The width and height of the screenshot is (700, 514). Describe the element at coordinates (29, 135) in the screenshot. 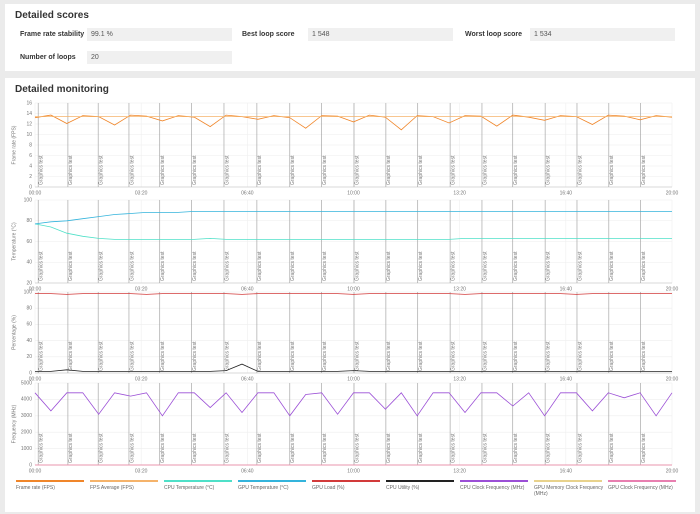

I see `y-tick-label: 10` at that location.